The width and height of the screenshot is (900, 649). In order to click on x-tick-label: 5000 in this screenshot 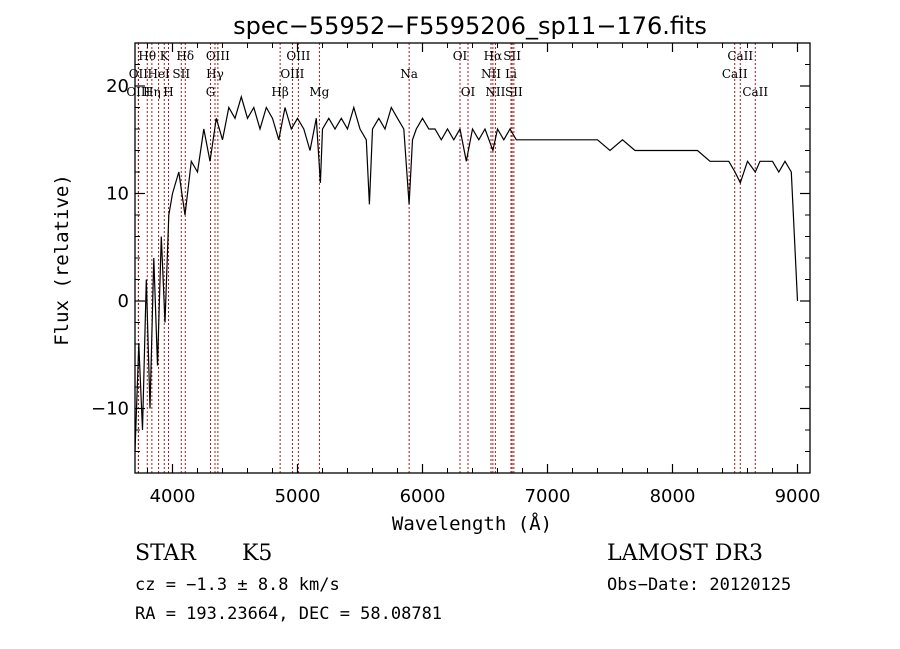, I will do `click(298, 496)`.